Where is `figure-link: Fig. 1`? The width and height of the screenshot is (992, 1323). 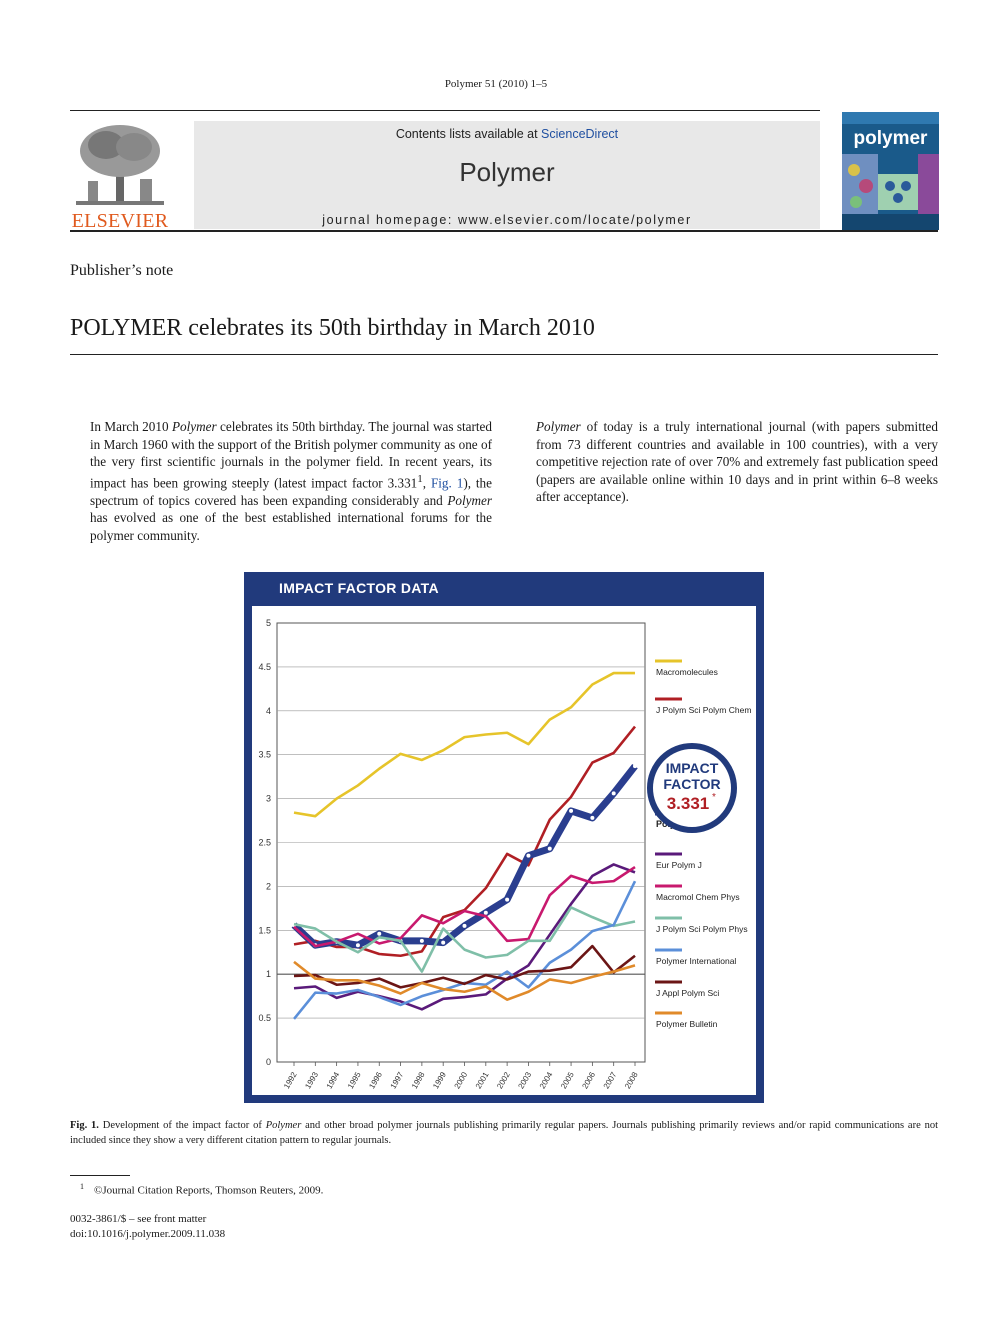
figure-link: Fig. 1 is located at coordinates (447, 483).